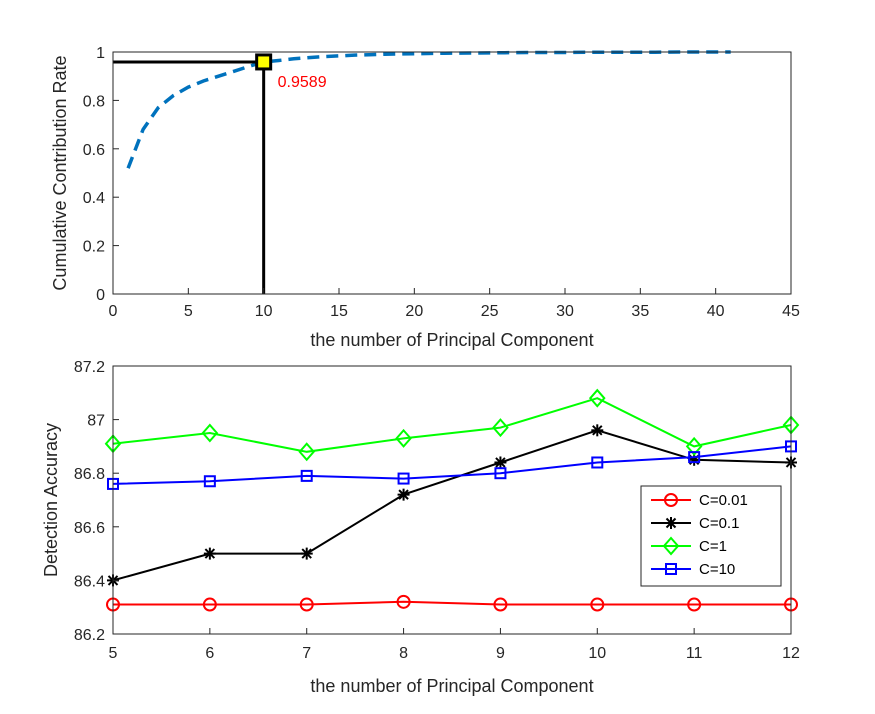 The image size is (875, 714). What do you see at coordinates (220, 173) in the screenshot?
I see `highlight-layer: 0.9589` at bounding box center [220, 173].